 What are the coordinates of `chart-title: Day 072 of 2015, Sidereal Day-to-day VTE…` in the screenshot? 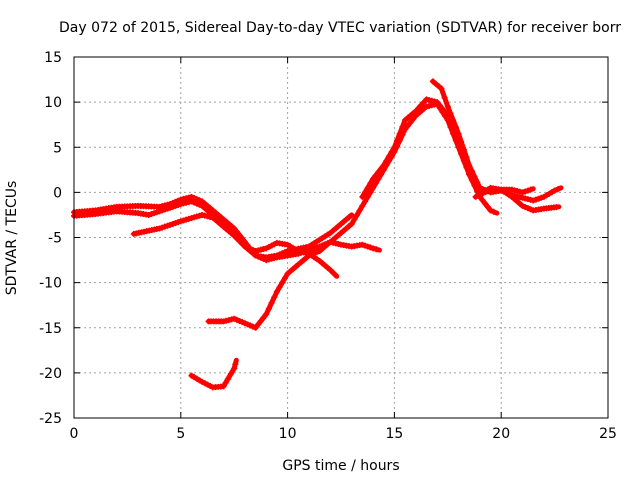 It's located at (340, 28).